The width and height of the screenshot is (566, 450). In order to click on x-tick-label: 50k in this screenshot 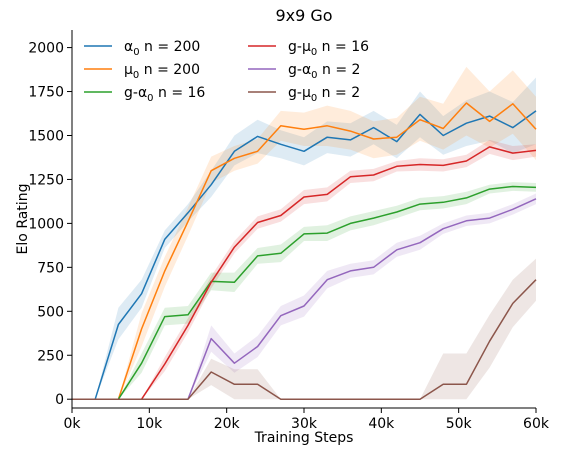, I will do `click(459, 424)`.